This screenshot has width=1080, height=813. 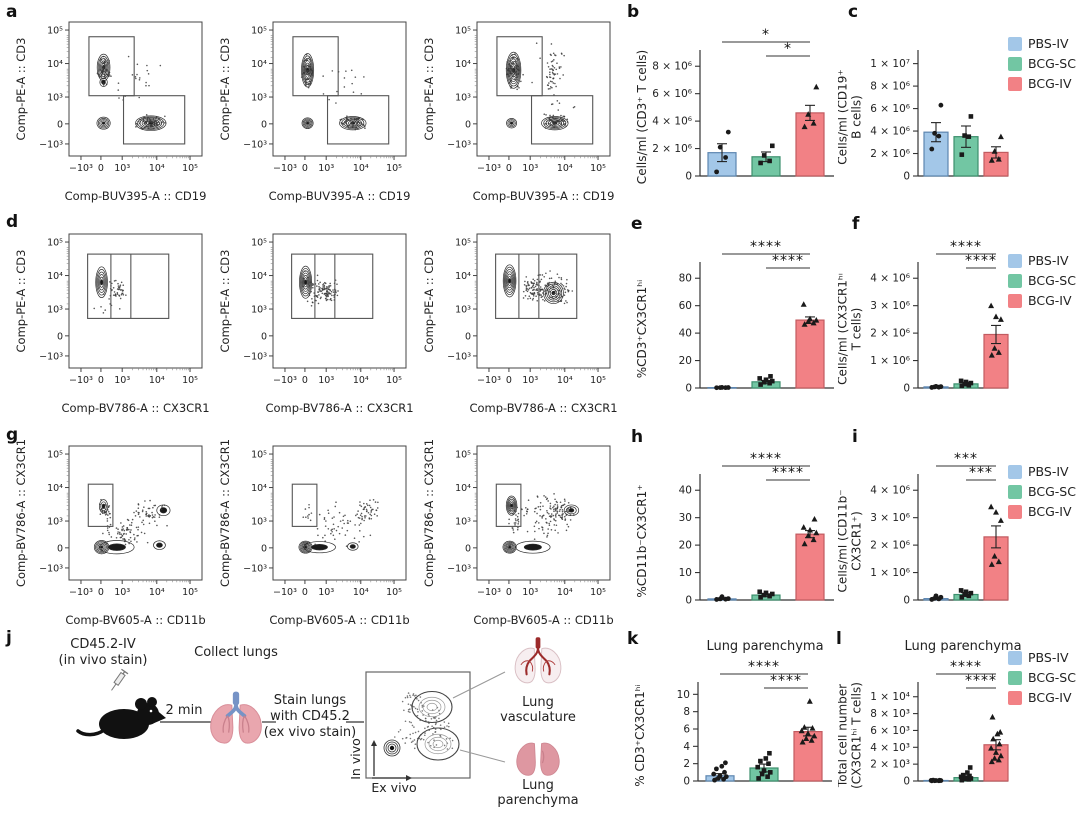 What do you see at coordinates (438, 744) in the screenshot?
I see `parenchyma-gate` at bounding box center [438, 744].